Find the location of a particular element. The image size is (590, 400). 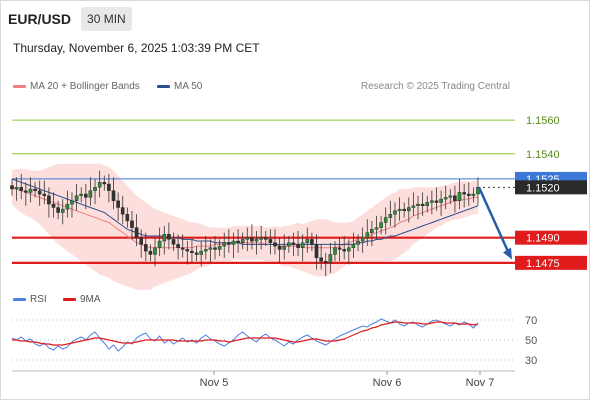

instrument-pair: EUR/USD is located at coordinates (40, 19).